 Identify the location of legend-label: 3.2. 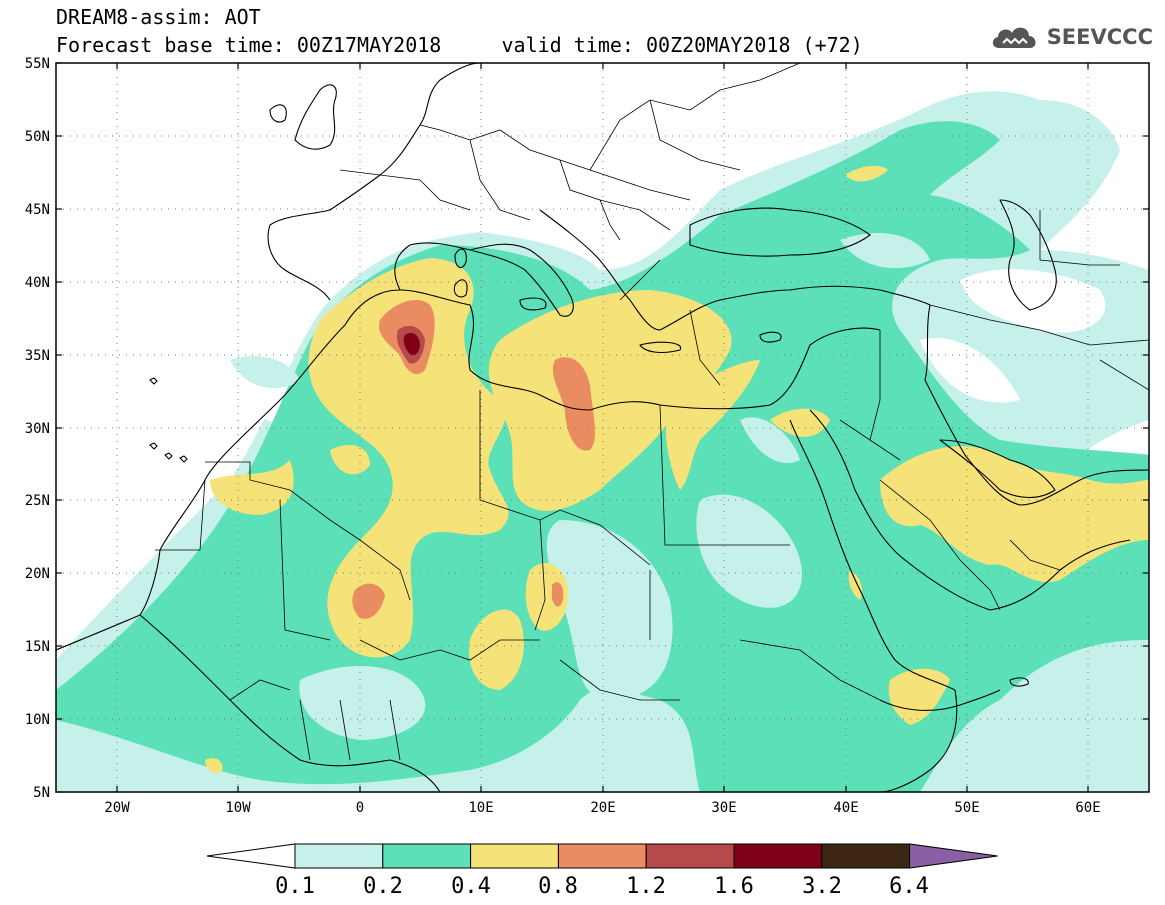
(822, 886).